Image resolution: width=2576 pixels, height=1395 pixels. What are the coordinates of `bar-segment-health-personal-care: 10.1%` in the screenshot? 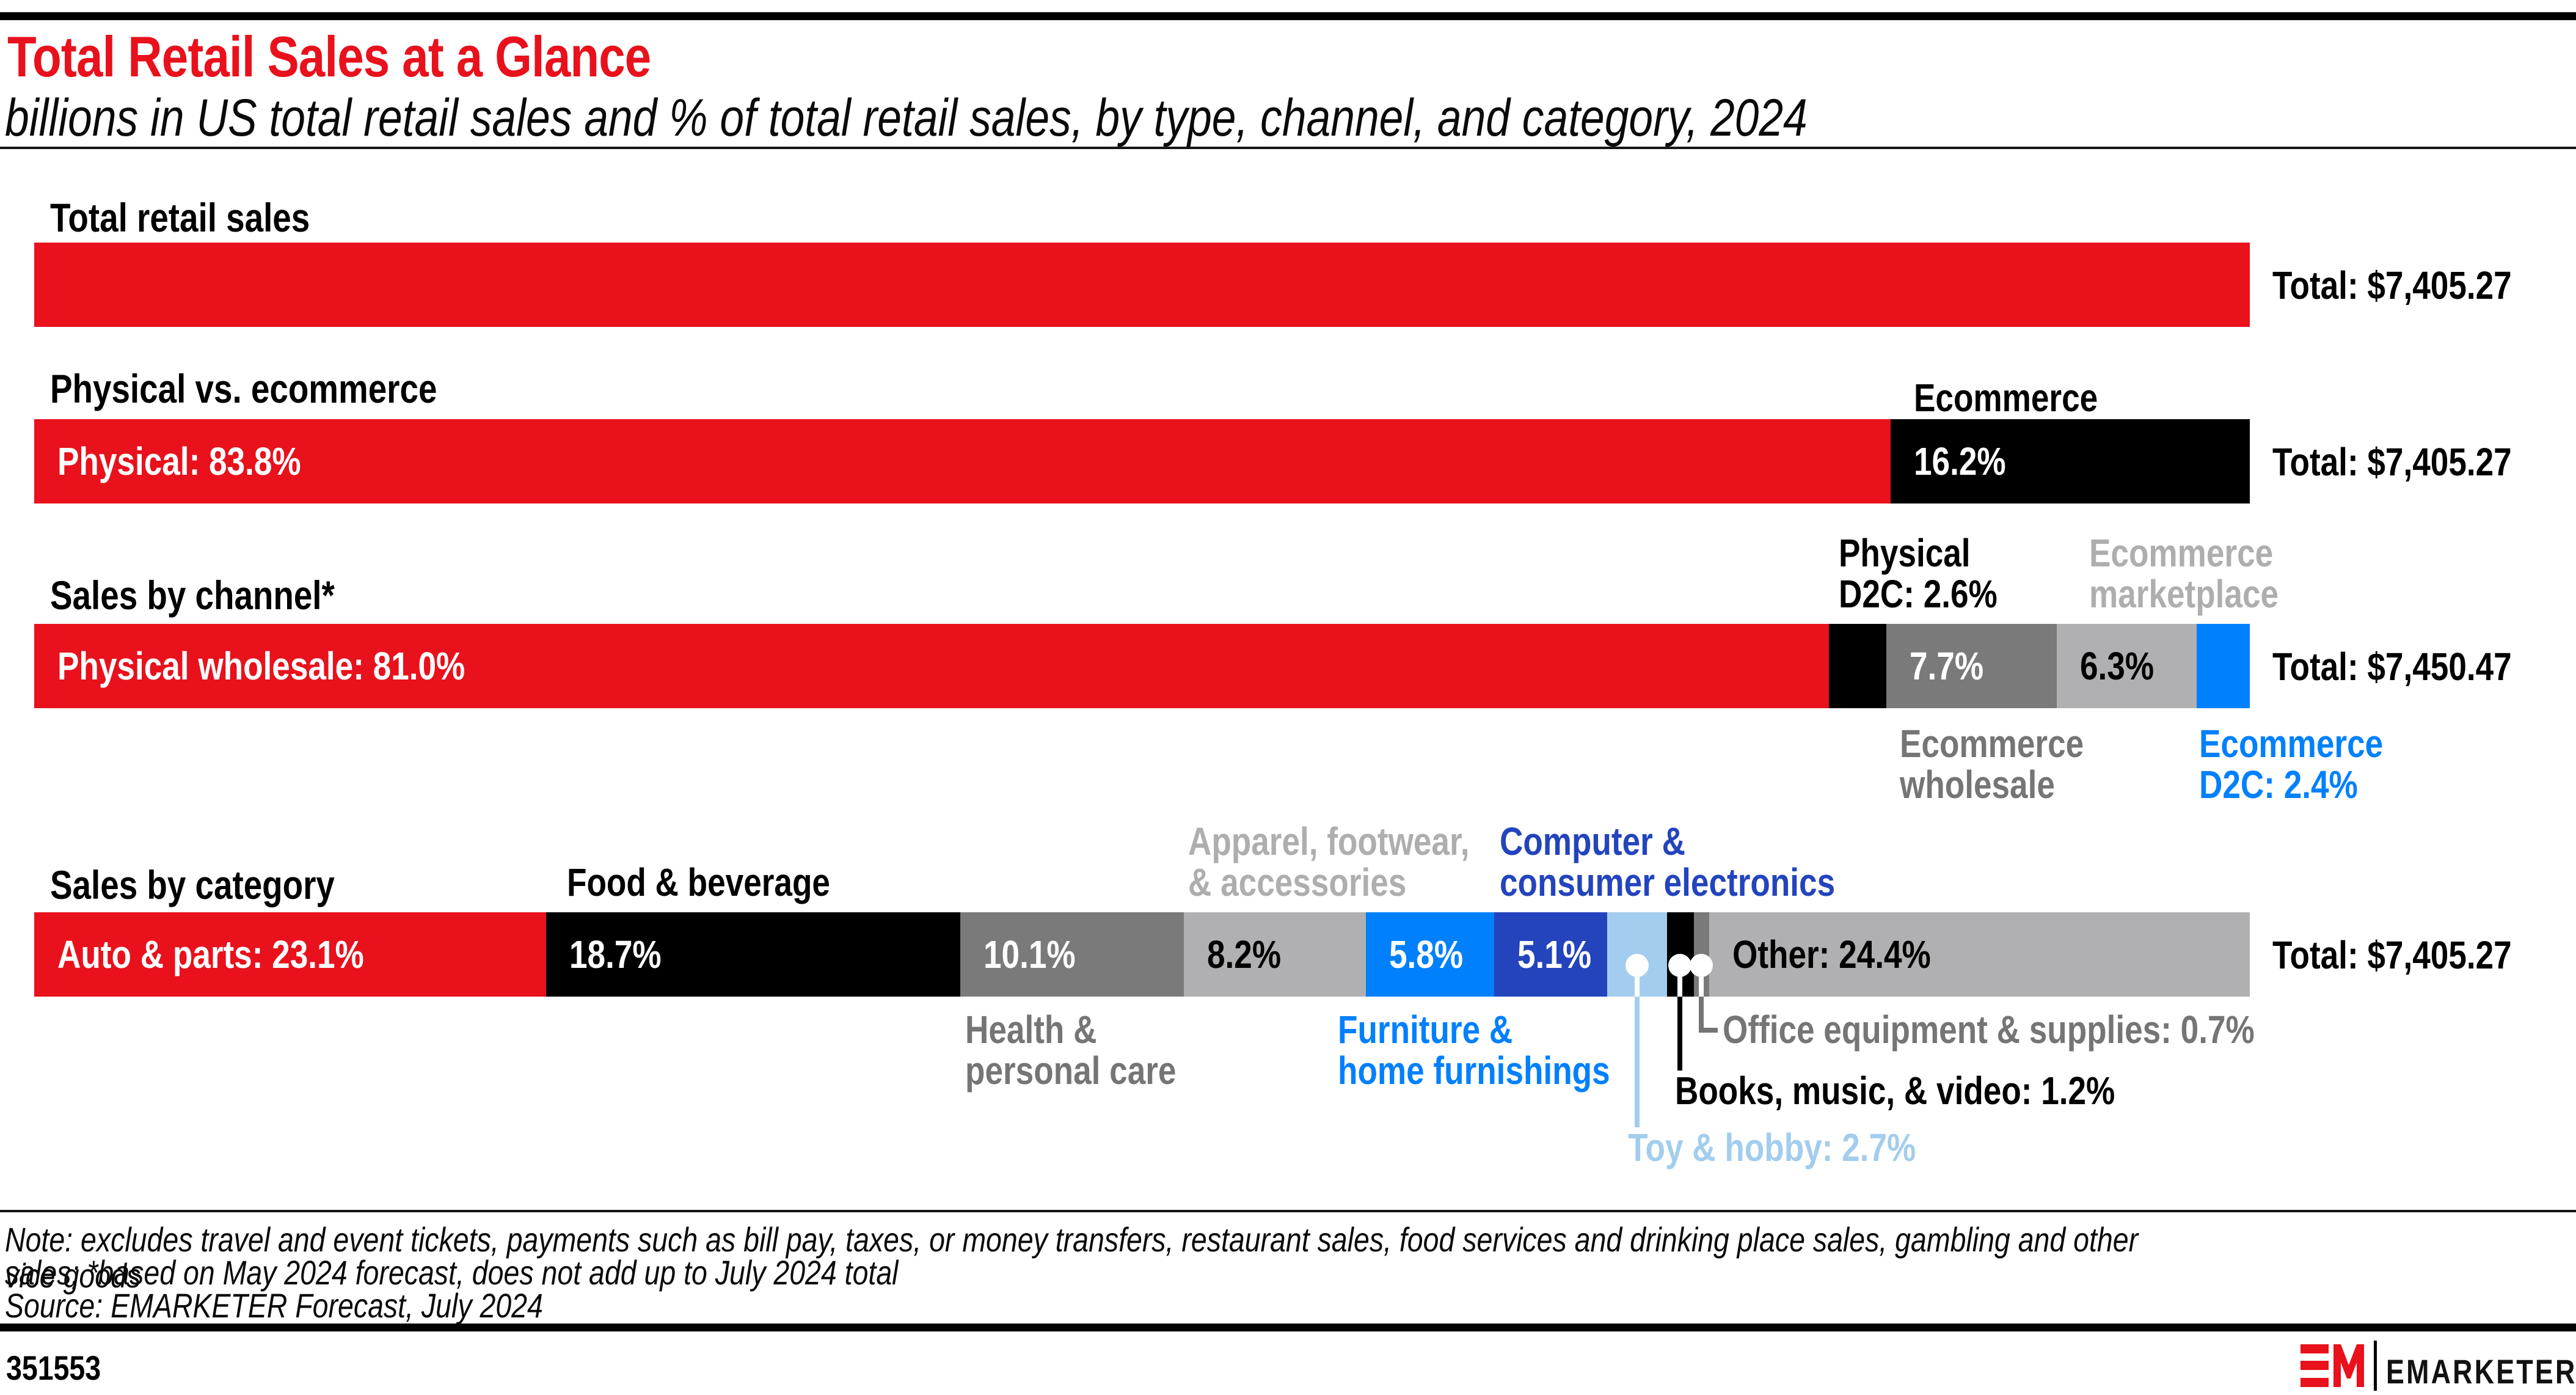 It's located at (1072, 954).